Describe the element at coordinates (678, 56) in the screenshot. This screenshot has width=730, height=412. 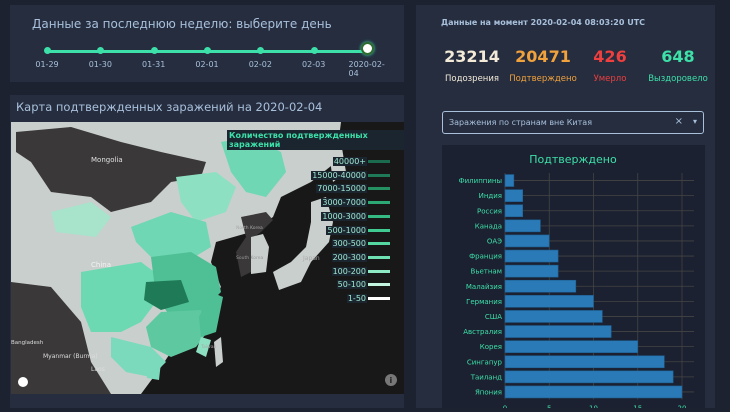
I see `stat-value: 648` at that location.